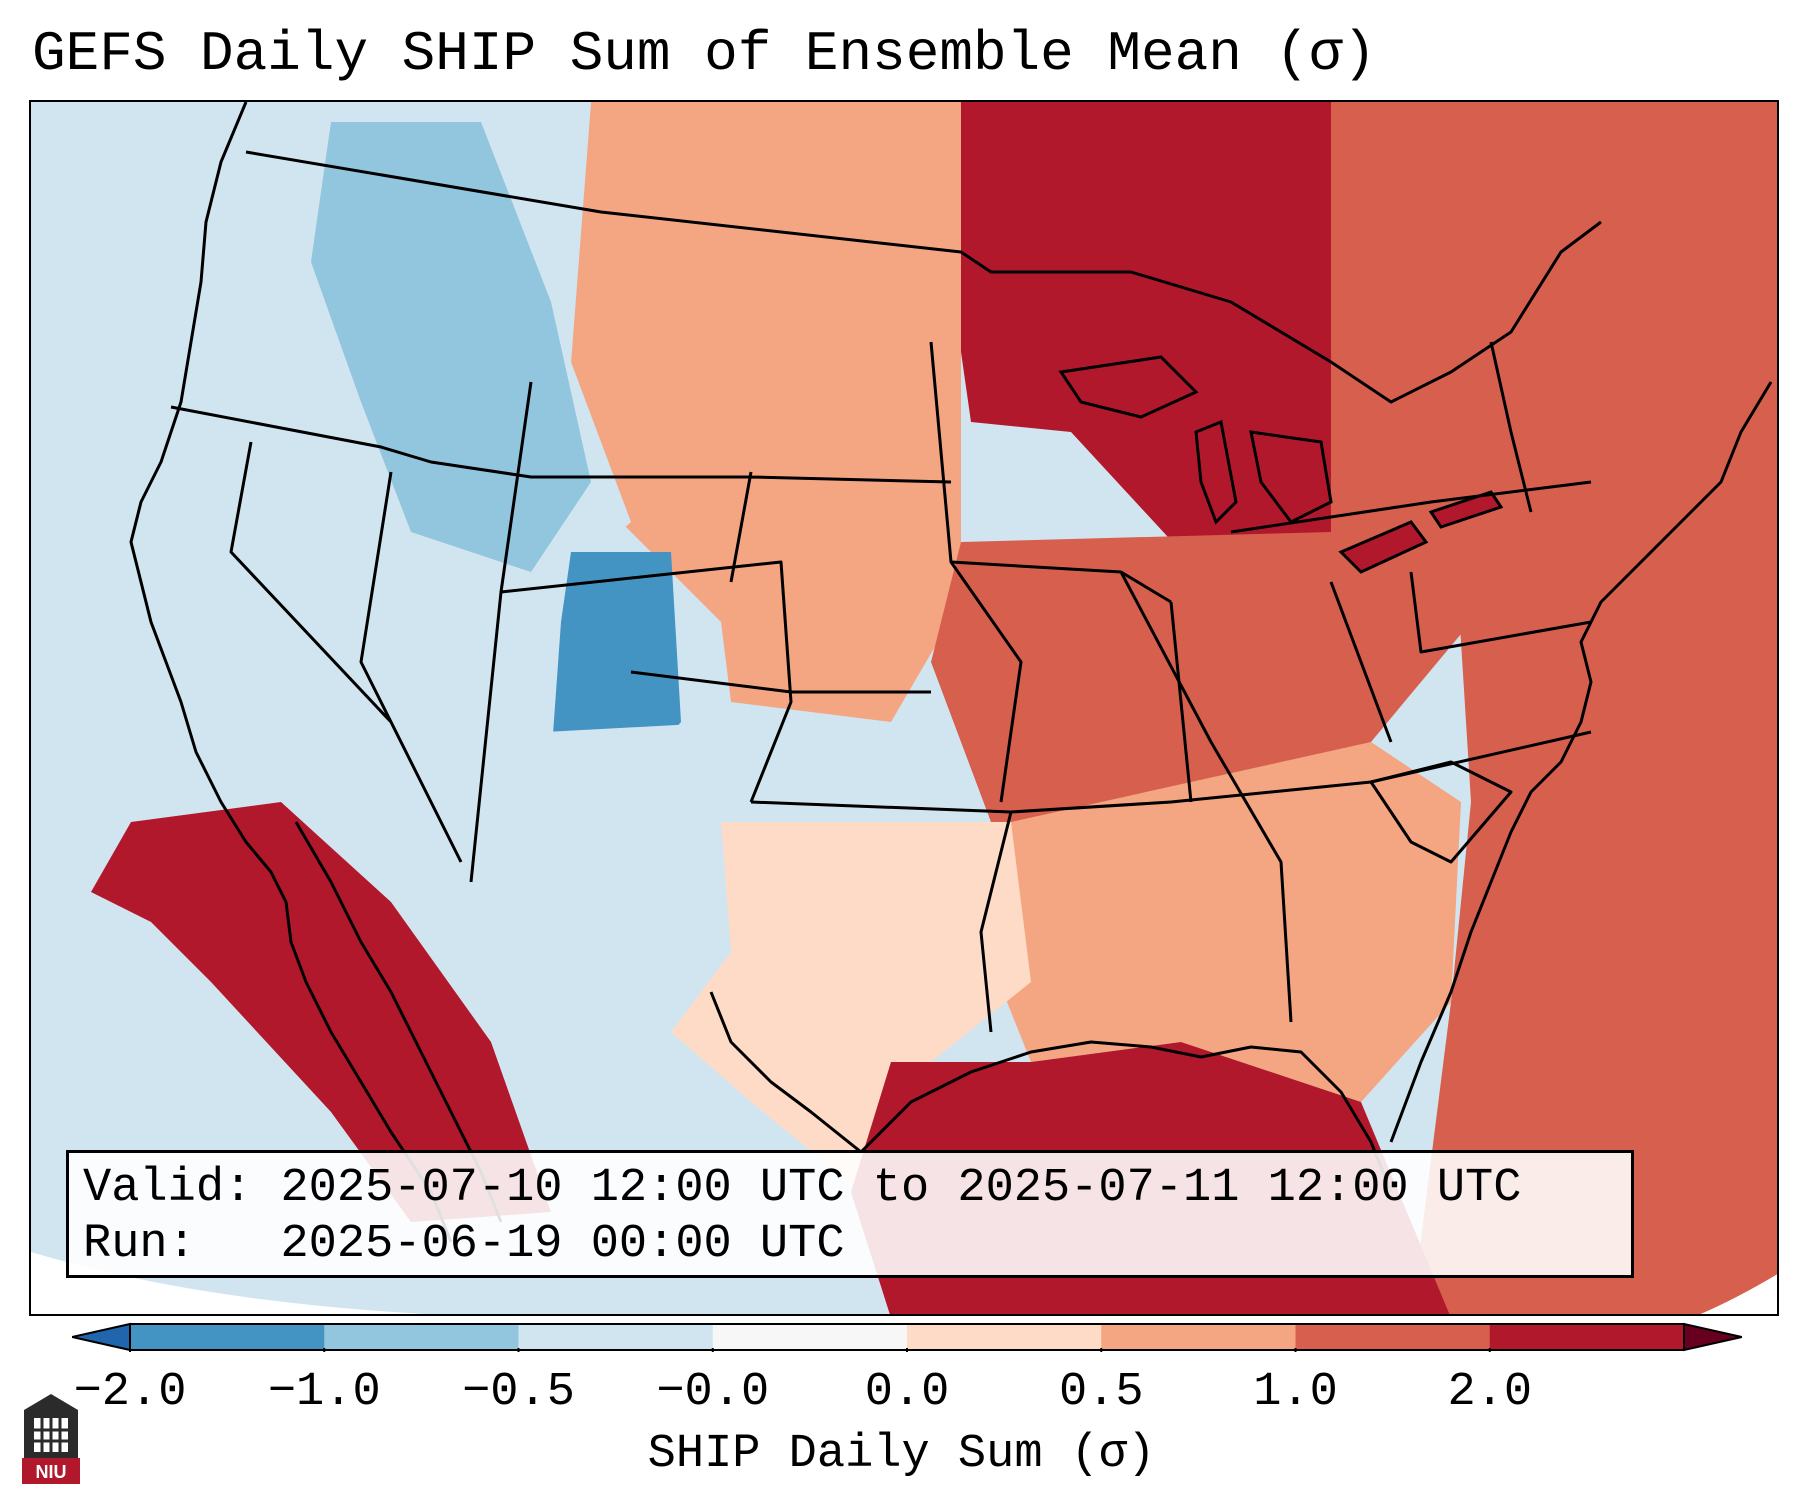 Image resolution: width=1803 pixels, height=1506 pixels. I want to click on south-carolina-border, so click(1441, 812).